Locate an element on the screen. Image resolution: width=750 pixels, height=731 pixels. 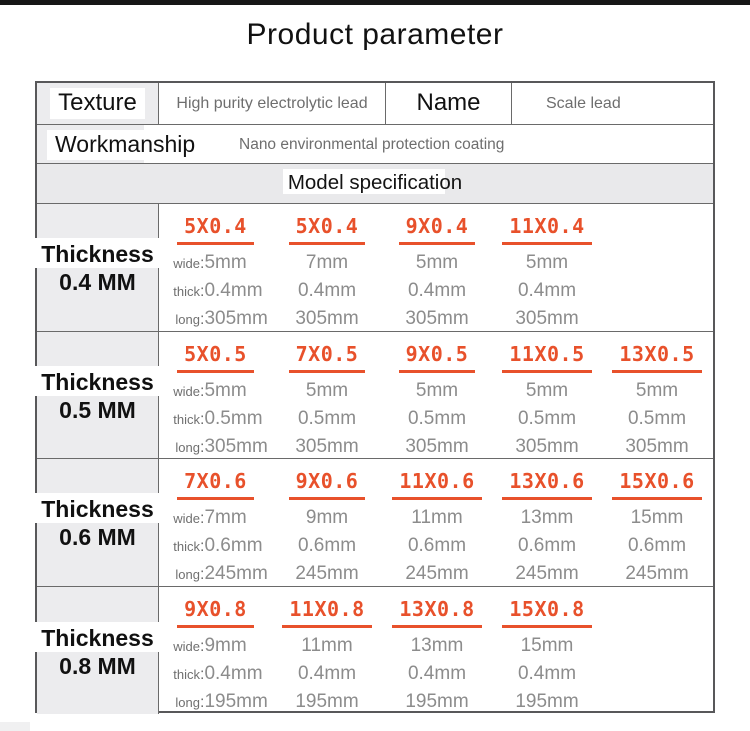
cell-texture-value: High purity electrolytic lead is located at coordinates (272, 103).